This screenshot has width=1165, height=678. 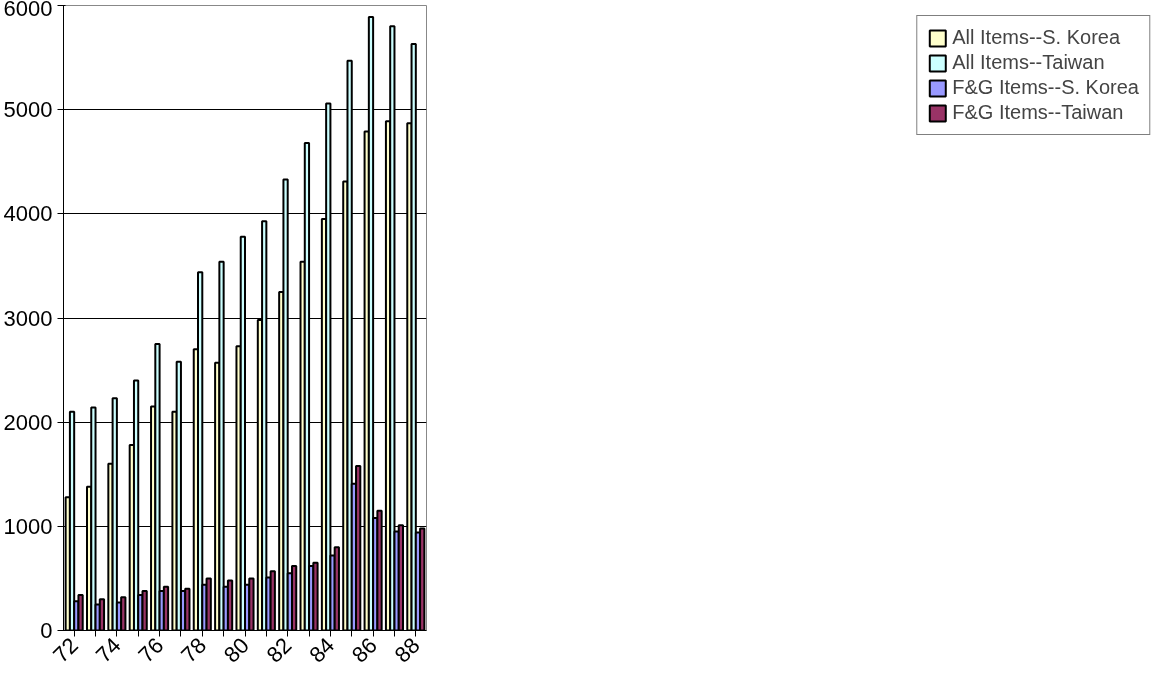 I want to click on legend-label: F&G Items--S. Korea, so click(x=1045, y=87).